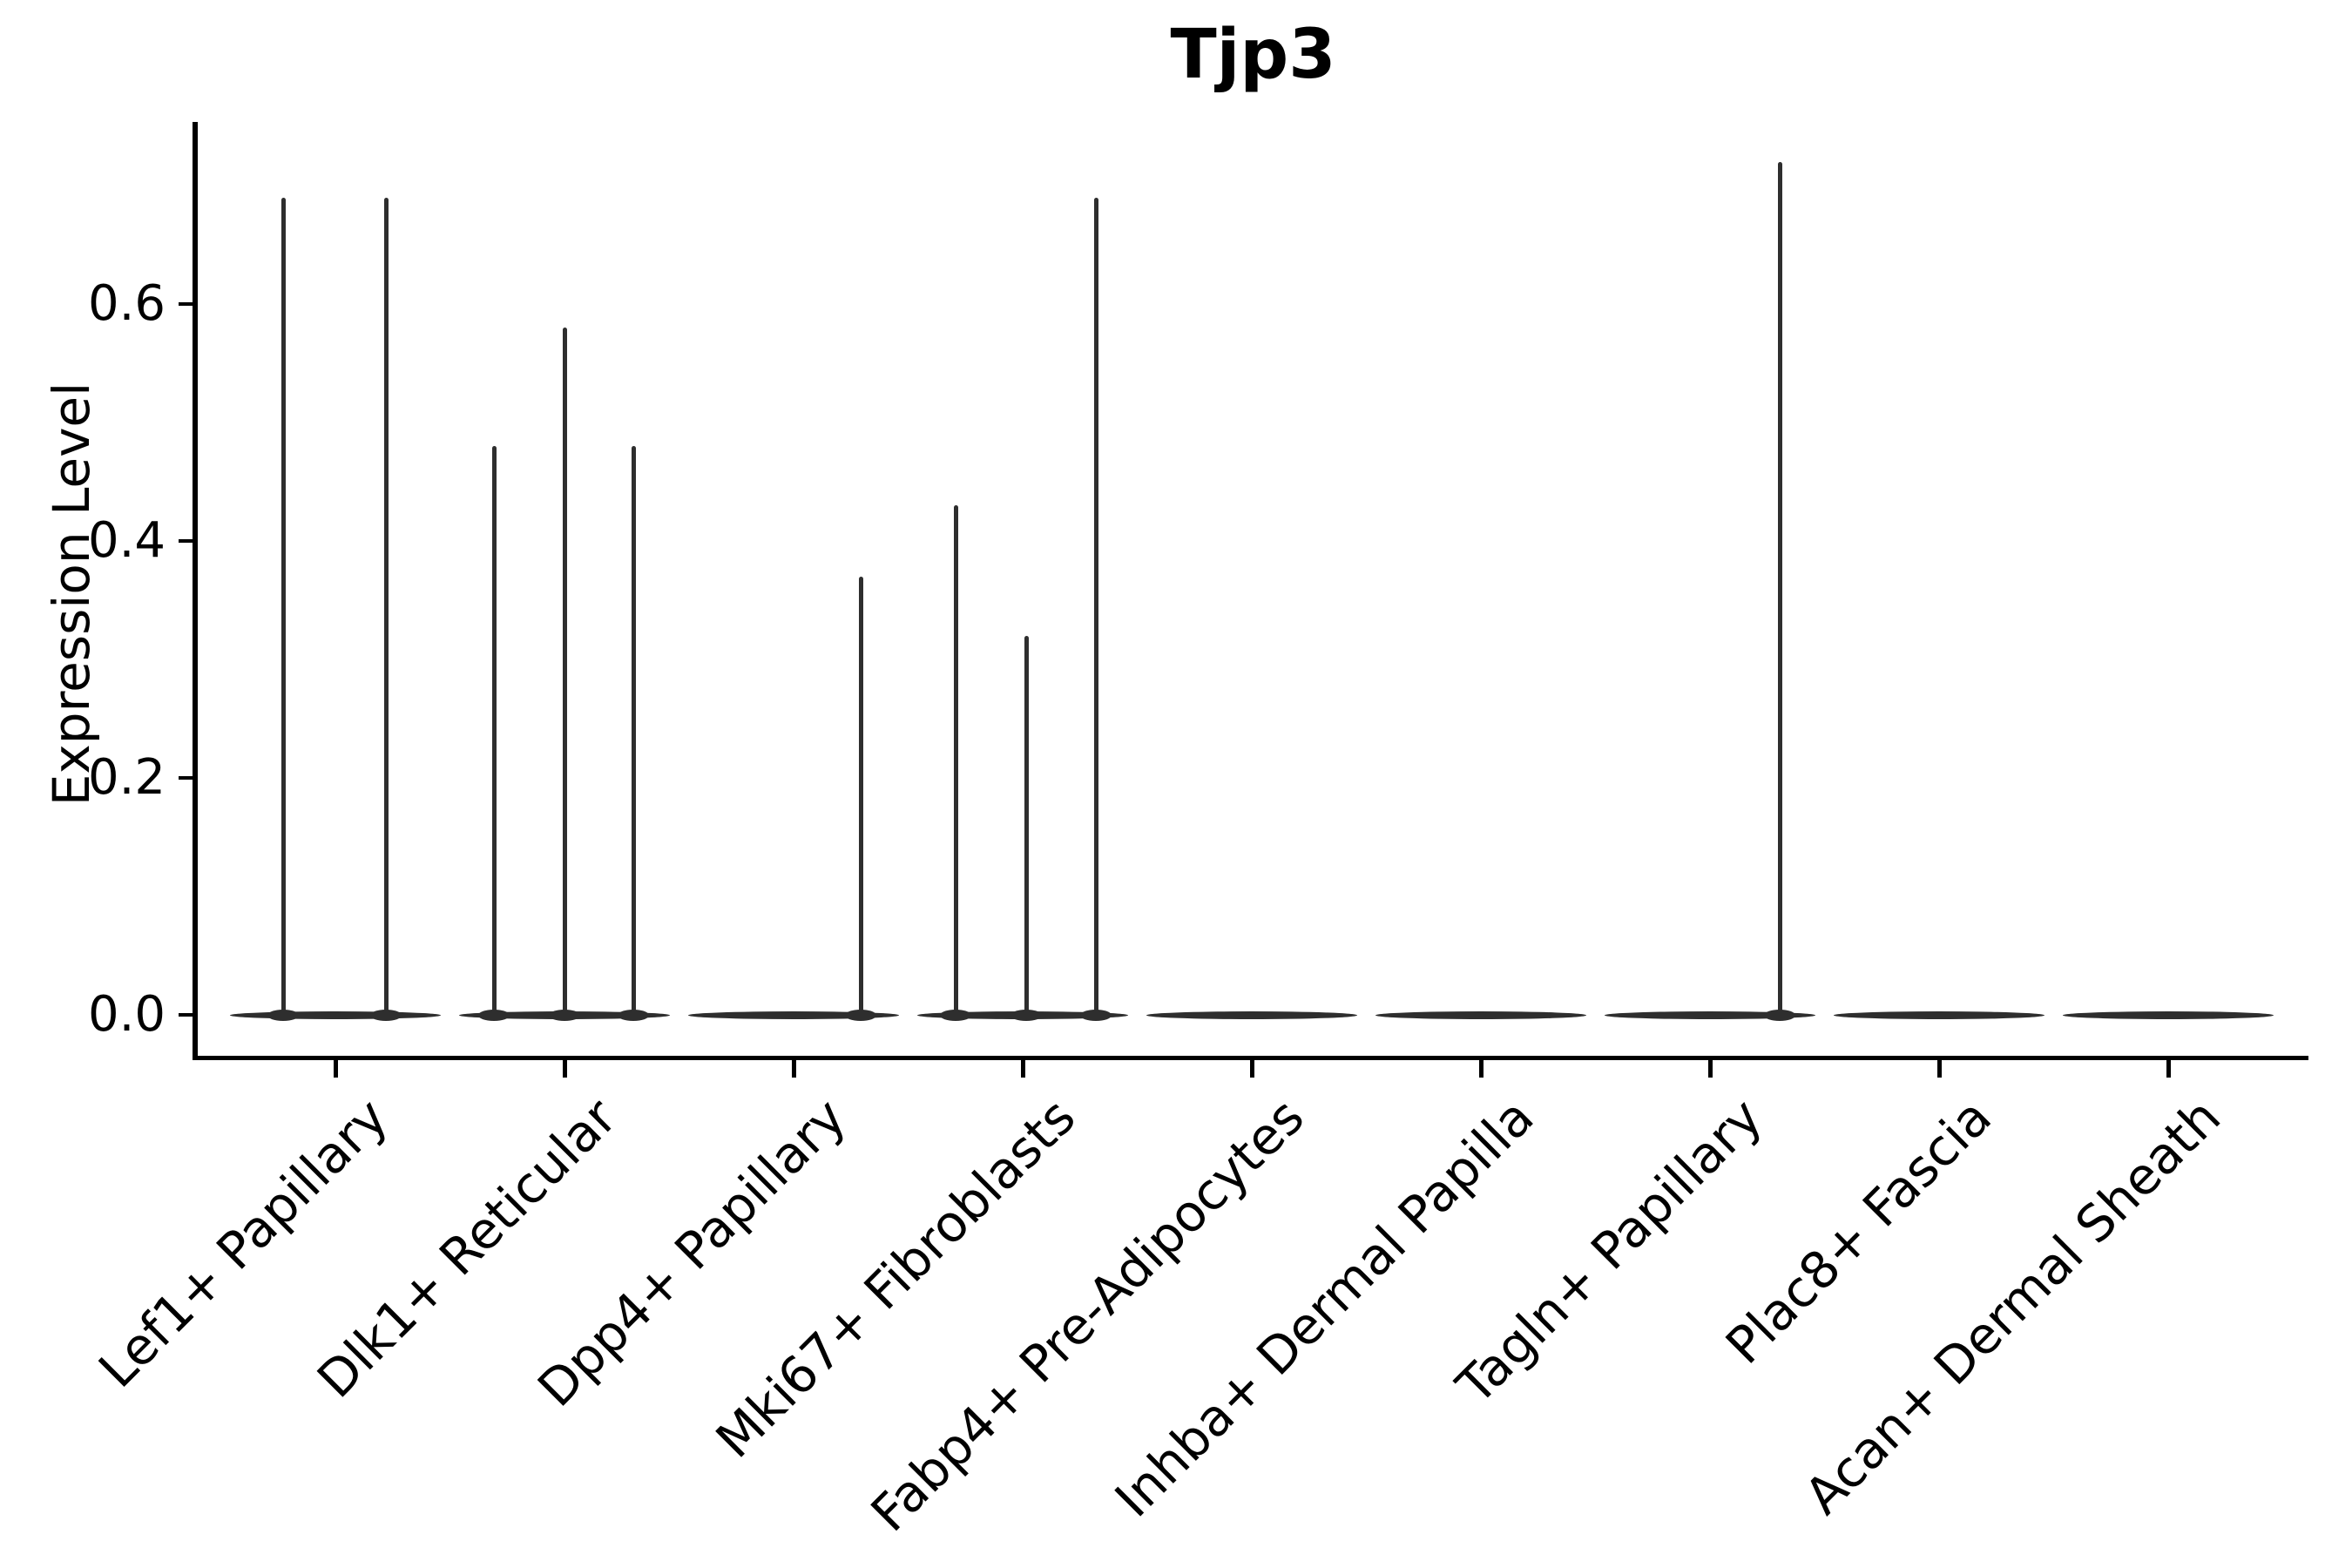 This screenshot has width=2352, height=1568. What do you see at coordinates (2013, 1306) in the screenshot?
I see `x-tick-label: Acan+ Dermal Sheath` at bounding box center [2013, 1306].